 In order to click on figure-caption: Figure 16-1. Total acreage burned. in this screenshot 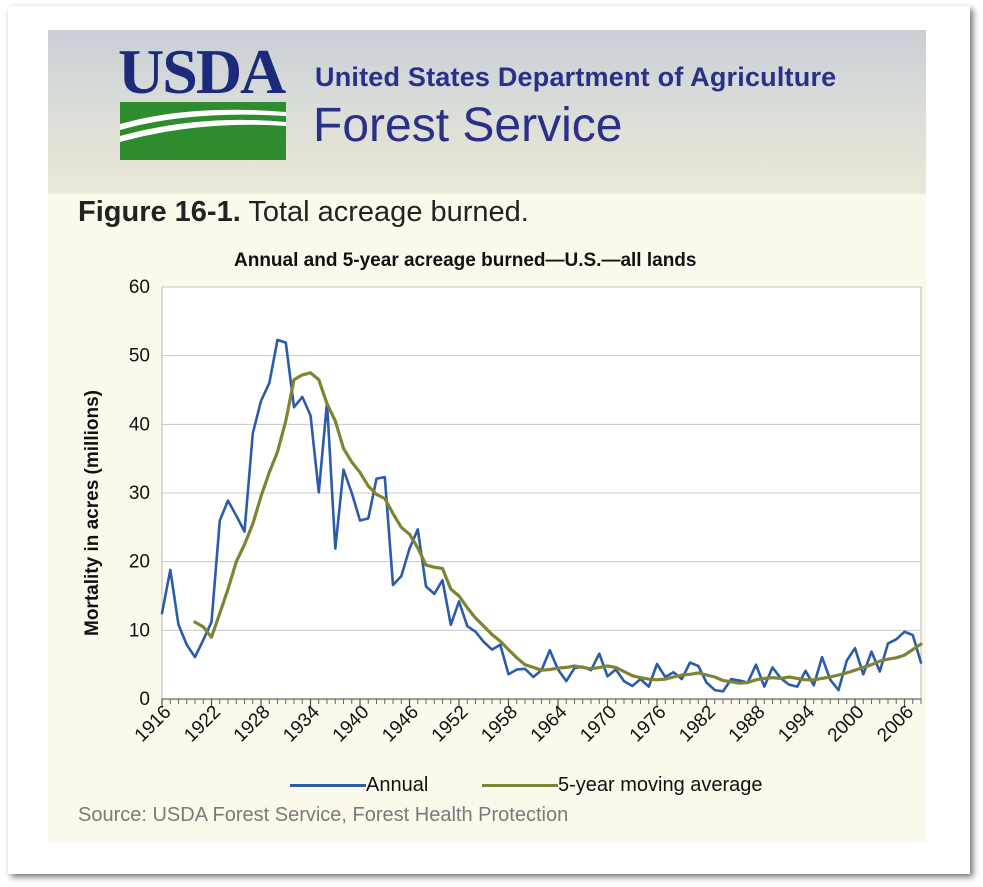, I will do `click(303, 212)`.